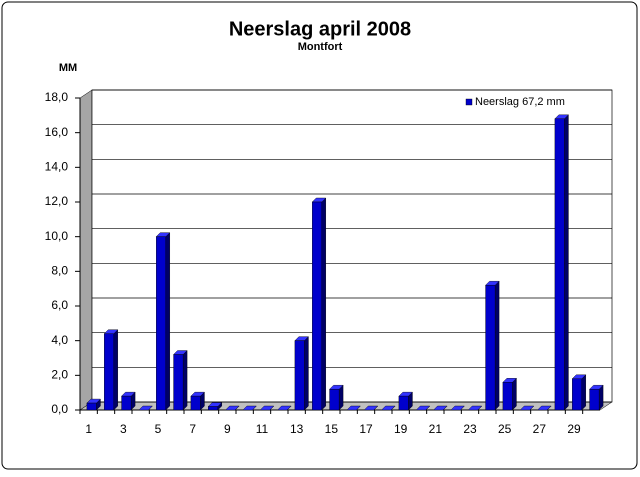 This screenshot has width=640, height=477. Describe the element at coordinates (86, 250) in the screenshot. I see `side-wall` at that location.